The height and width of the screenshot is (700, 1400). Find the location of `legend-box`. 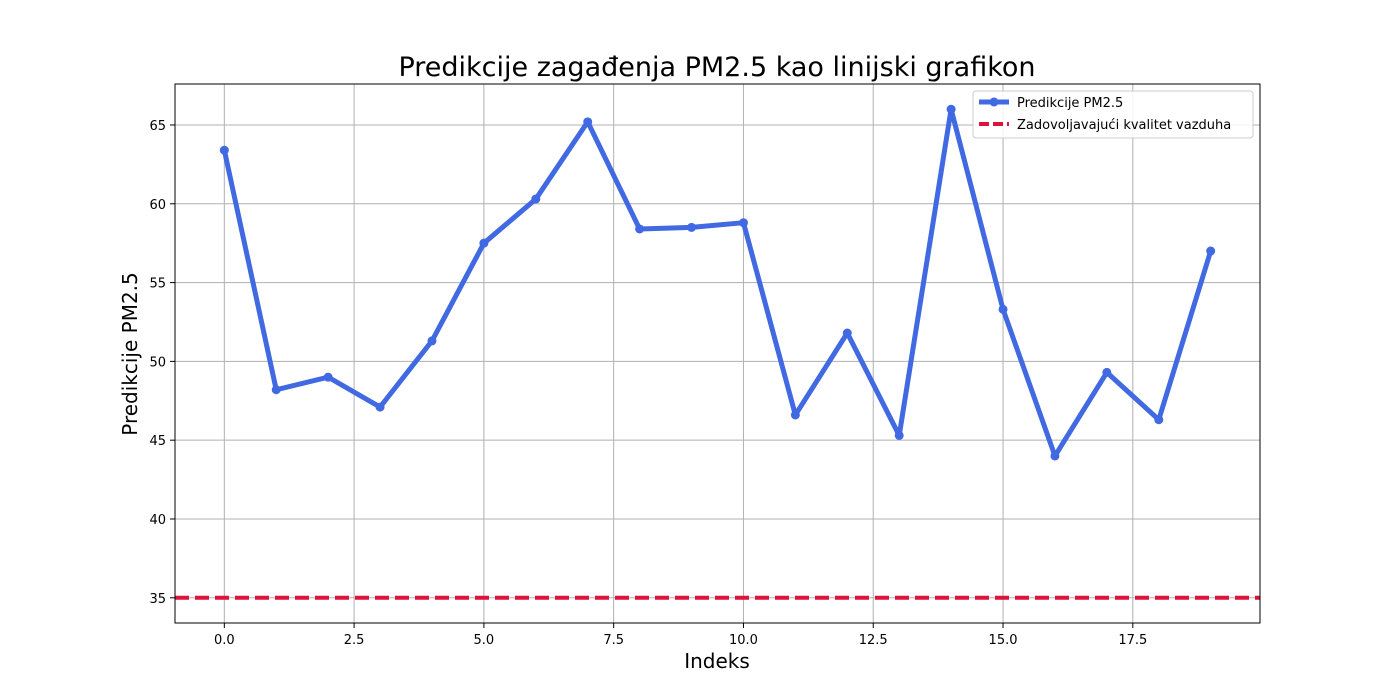

legend-box is located at coordinates (1113, 114).